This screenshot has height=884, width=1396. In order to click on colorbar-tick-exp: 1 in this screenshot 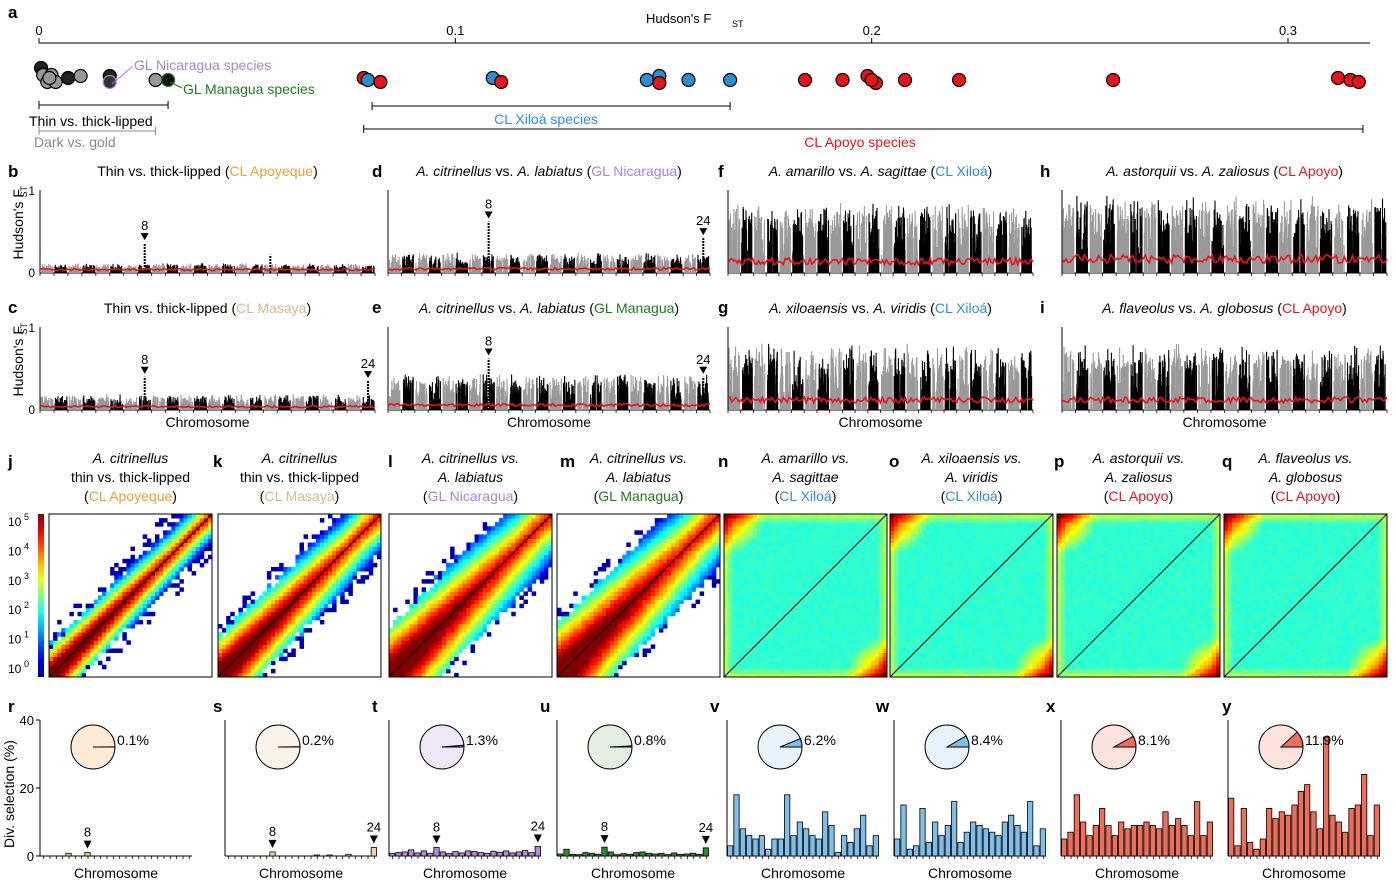, I will do `click(26, 635)`.